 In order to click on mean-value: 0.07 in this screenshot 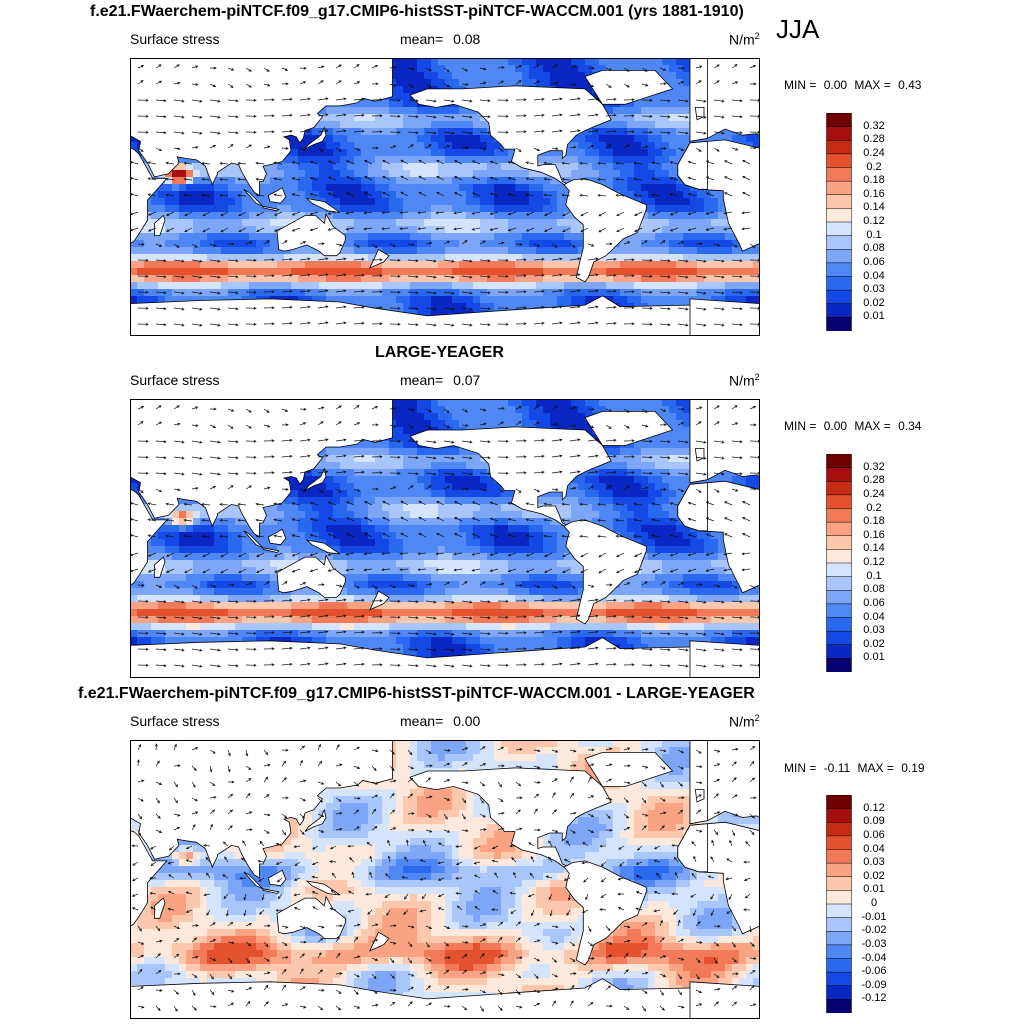, I will do `click(467, 380)`.